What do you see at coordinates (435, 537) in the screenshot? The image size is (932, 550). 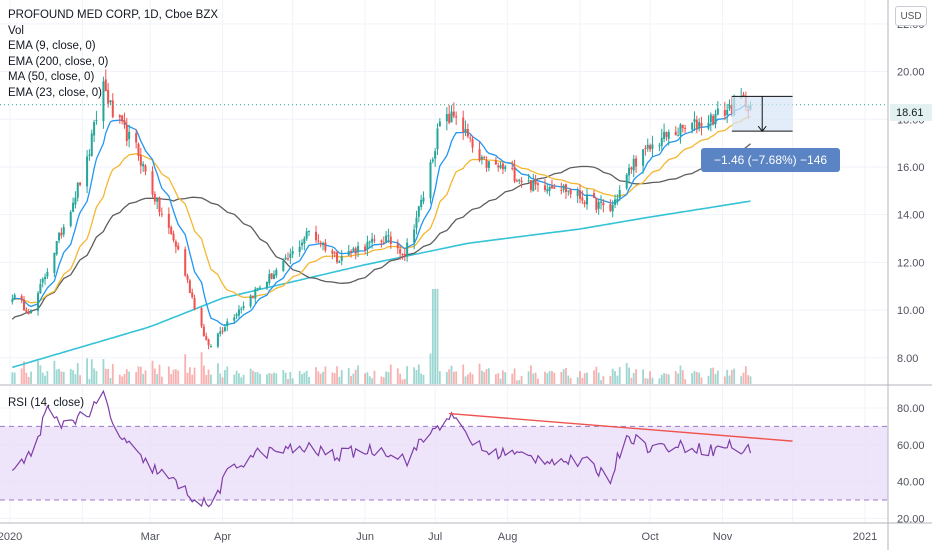 I see `time-tick-label: Jul` at bounding box center [435, 537].